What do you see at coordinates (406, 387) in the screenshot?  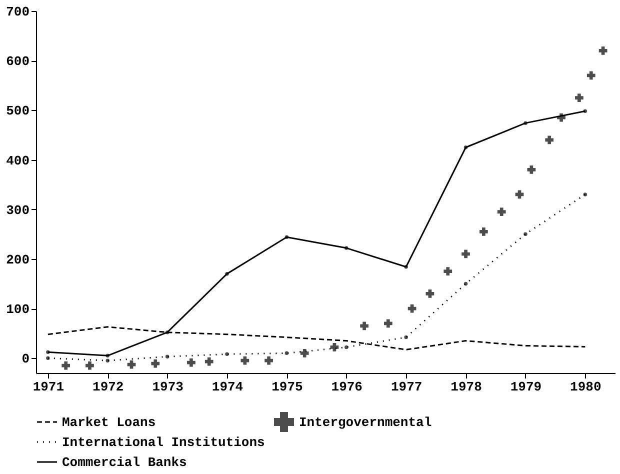 I see `x-tick-label: 1977` at bounding box center [406, 387].